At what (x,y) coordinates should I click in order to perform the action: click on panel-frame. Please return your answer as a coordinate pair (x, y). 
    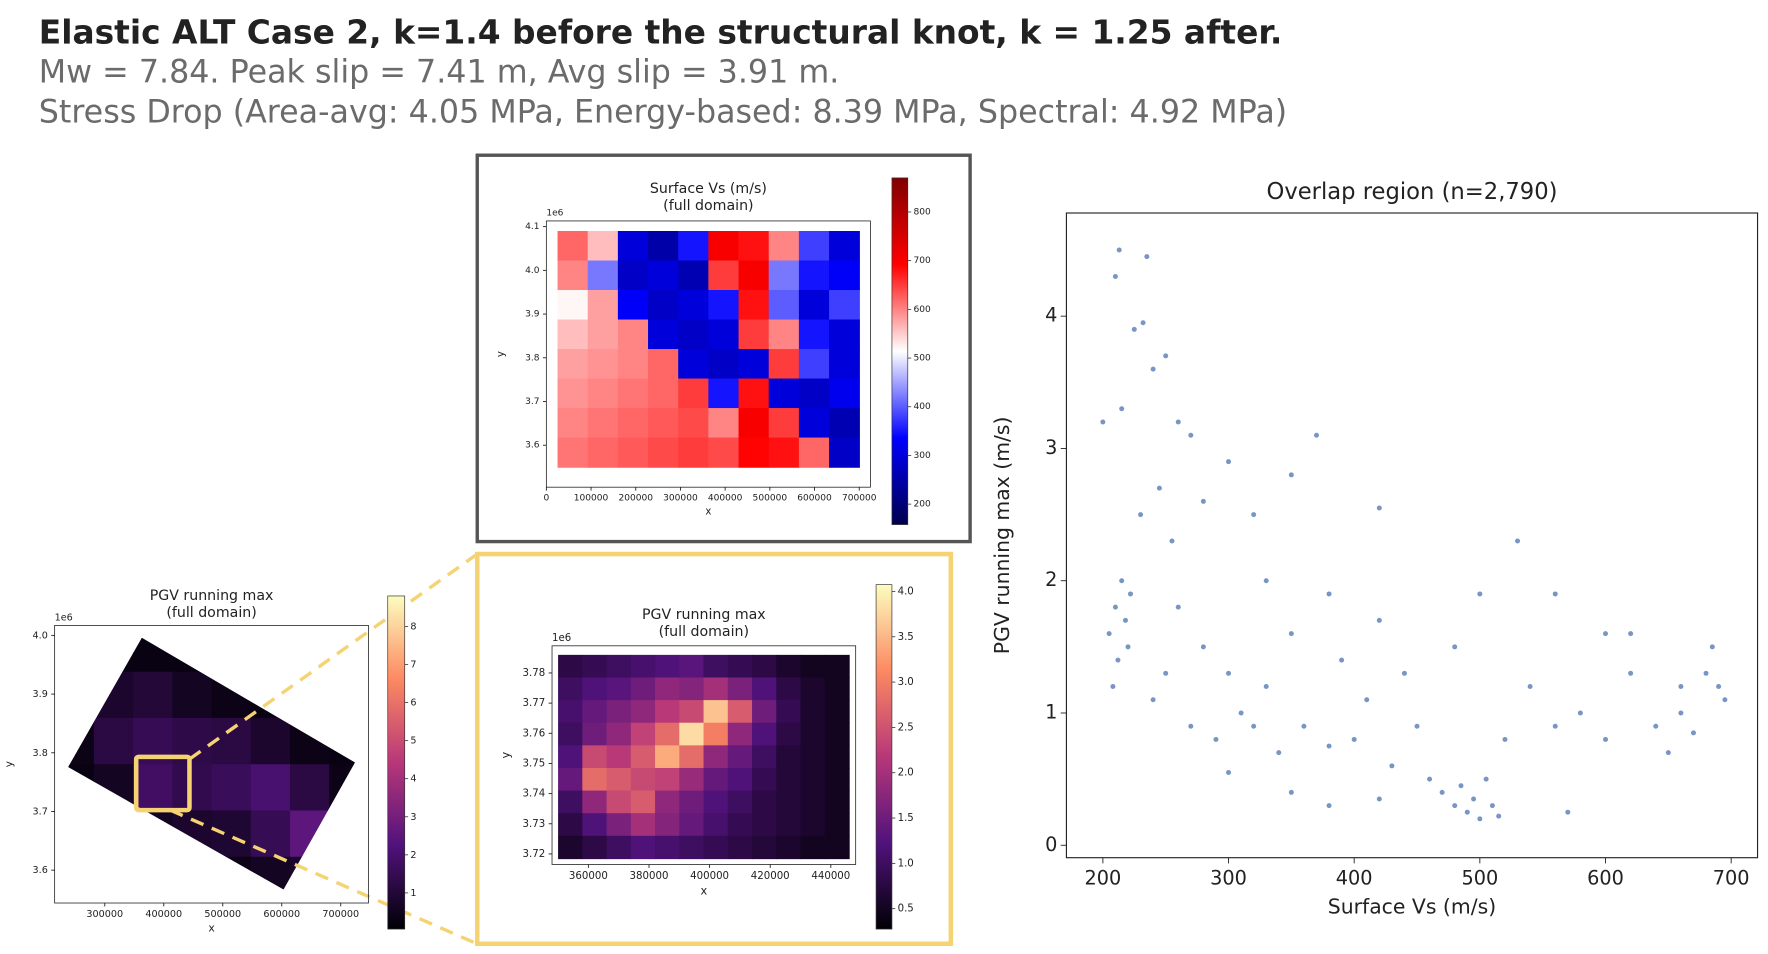
    Looking at the image, I should click on (723, 348).